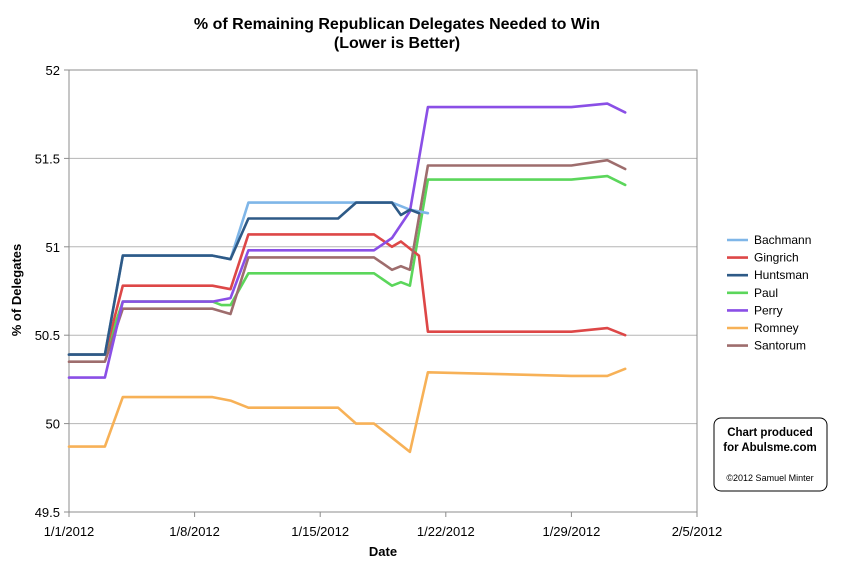 The height and width of the screenshot is (577, 845). I want to click on y-tick-label: 50, so click(53, 424).